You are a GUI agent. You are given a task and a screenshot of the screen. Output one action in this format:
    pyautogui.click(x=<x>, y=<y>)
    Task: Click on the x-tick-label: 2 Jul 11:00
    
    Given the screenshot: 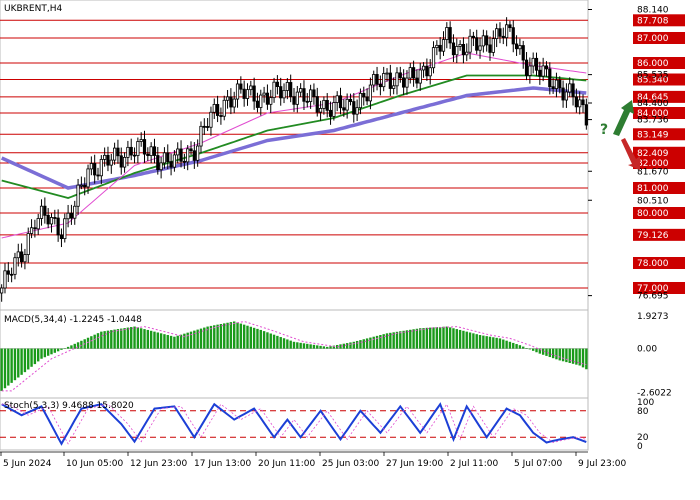 What is the action you would take?
    pyautogui.click(x=474, y=464)
    